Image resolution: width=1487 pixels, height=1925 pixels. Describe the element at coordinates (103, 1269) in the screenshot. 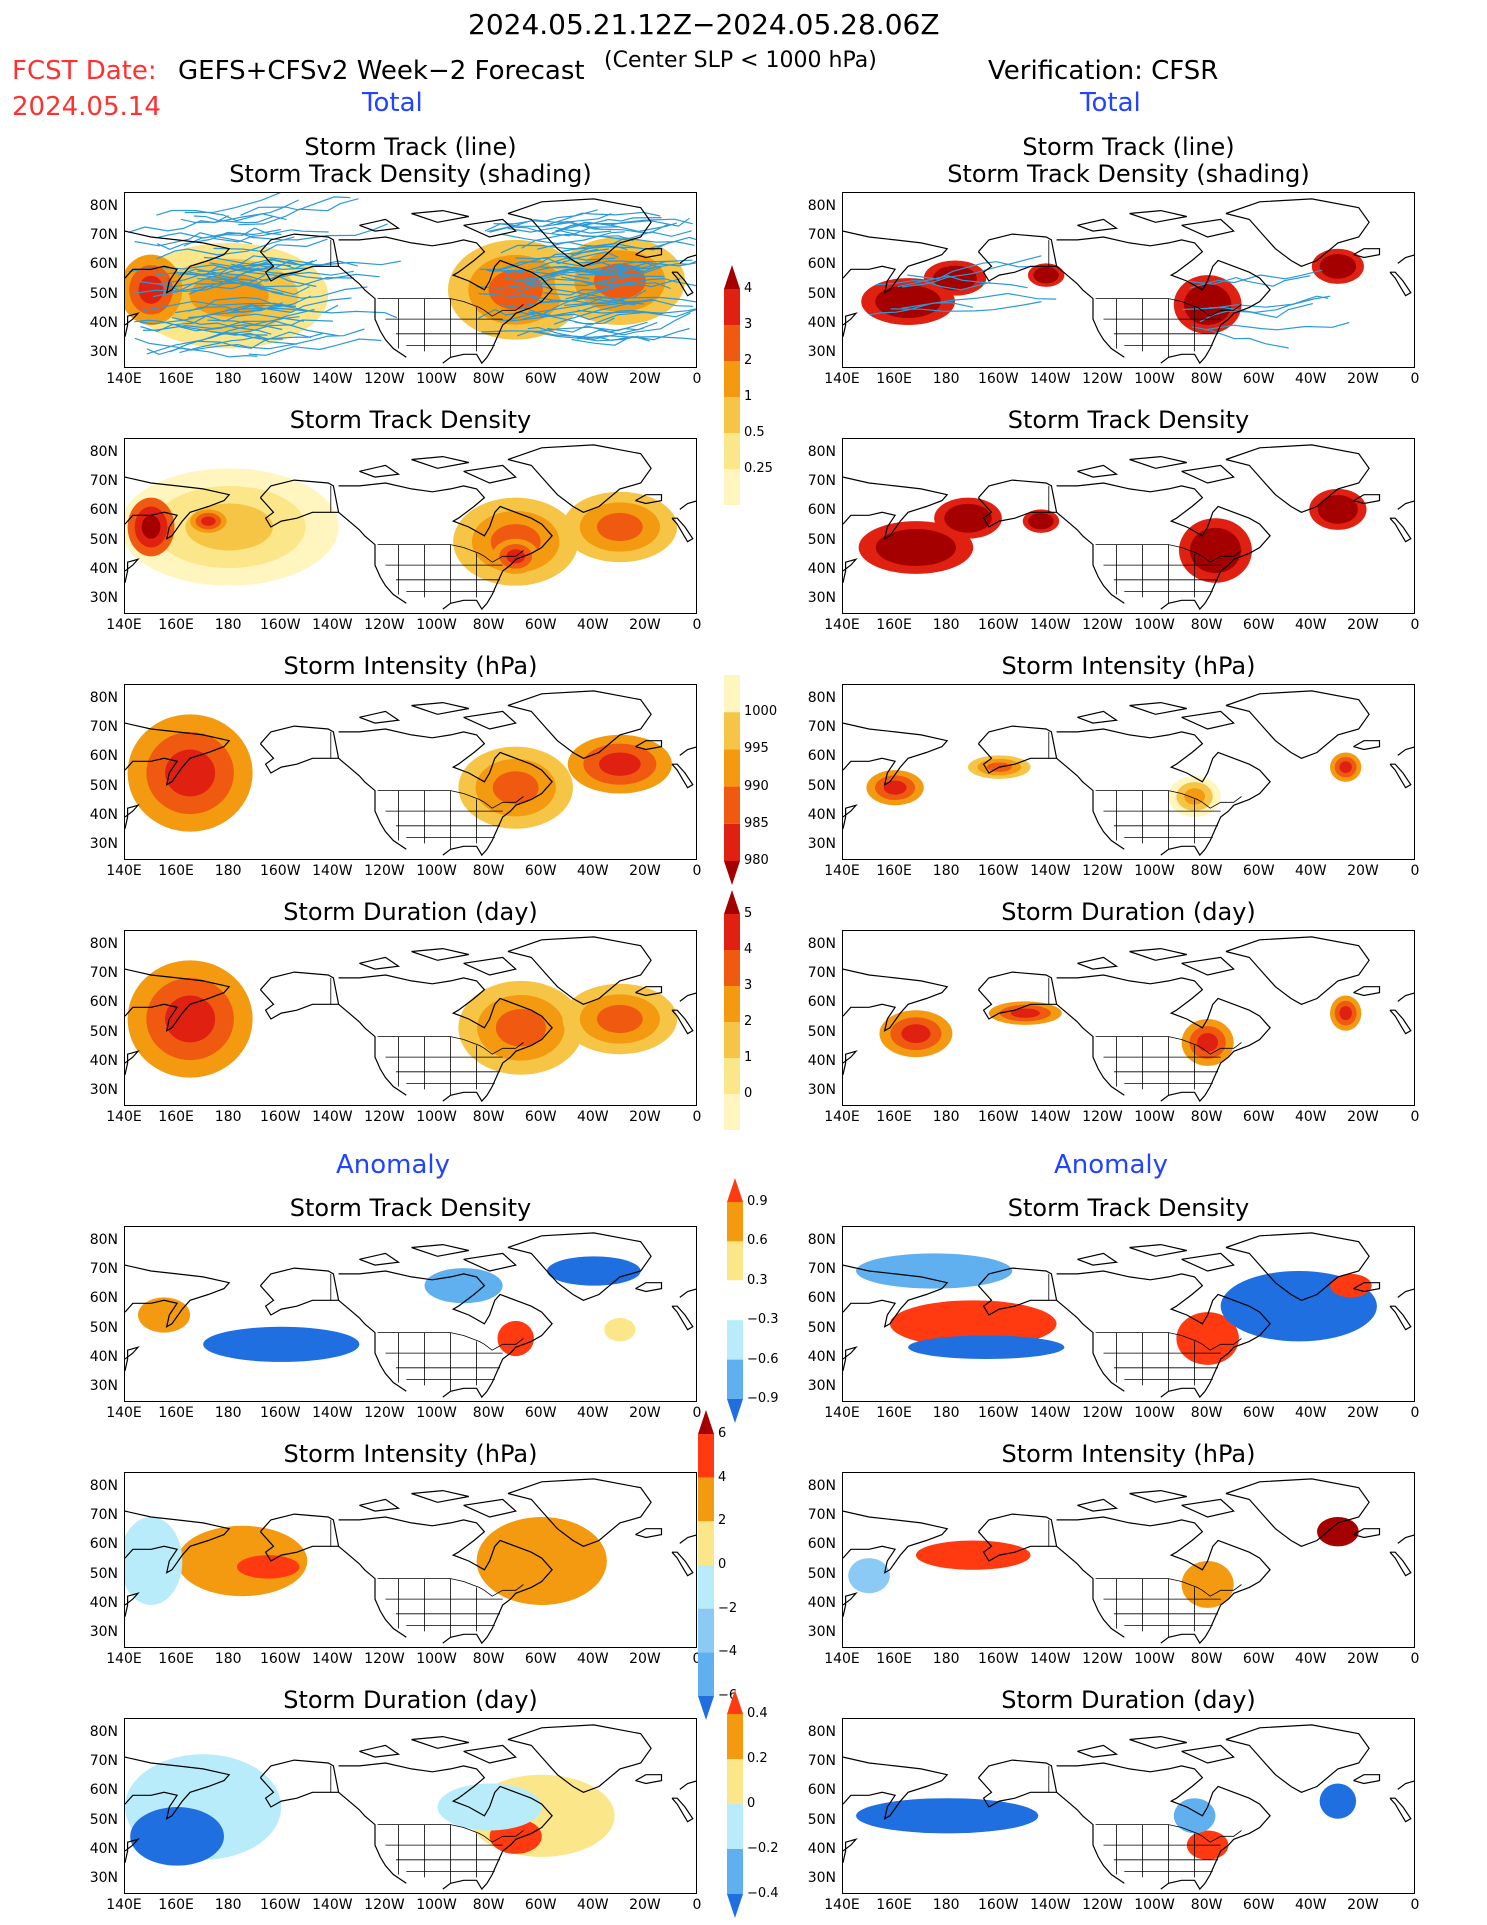

I see `lat-tick-label: 70N` at that location.